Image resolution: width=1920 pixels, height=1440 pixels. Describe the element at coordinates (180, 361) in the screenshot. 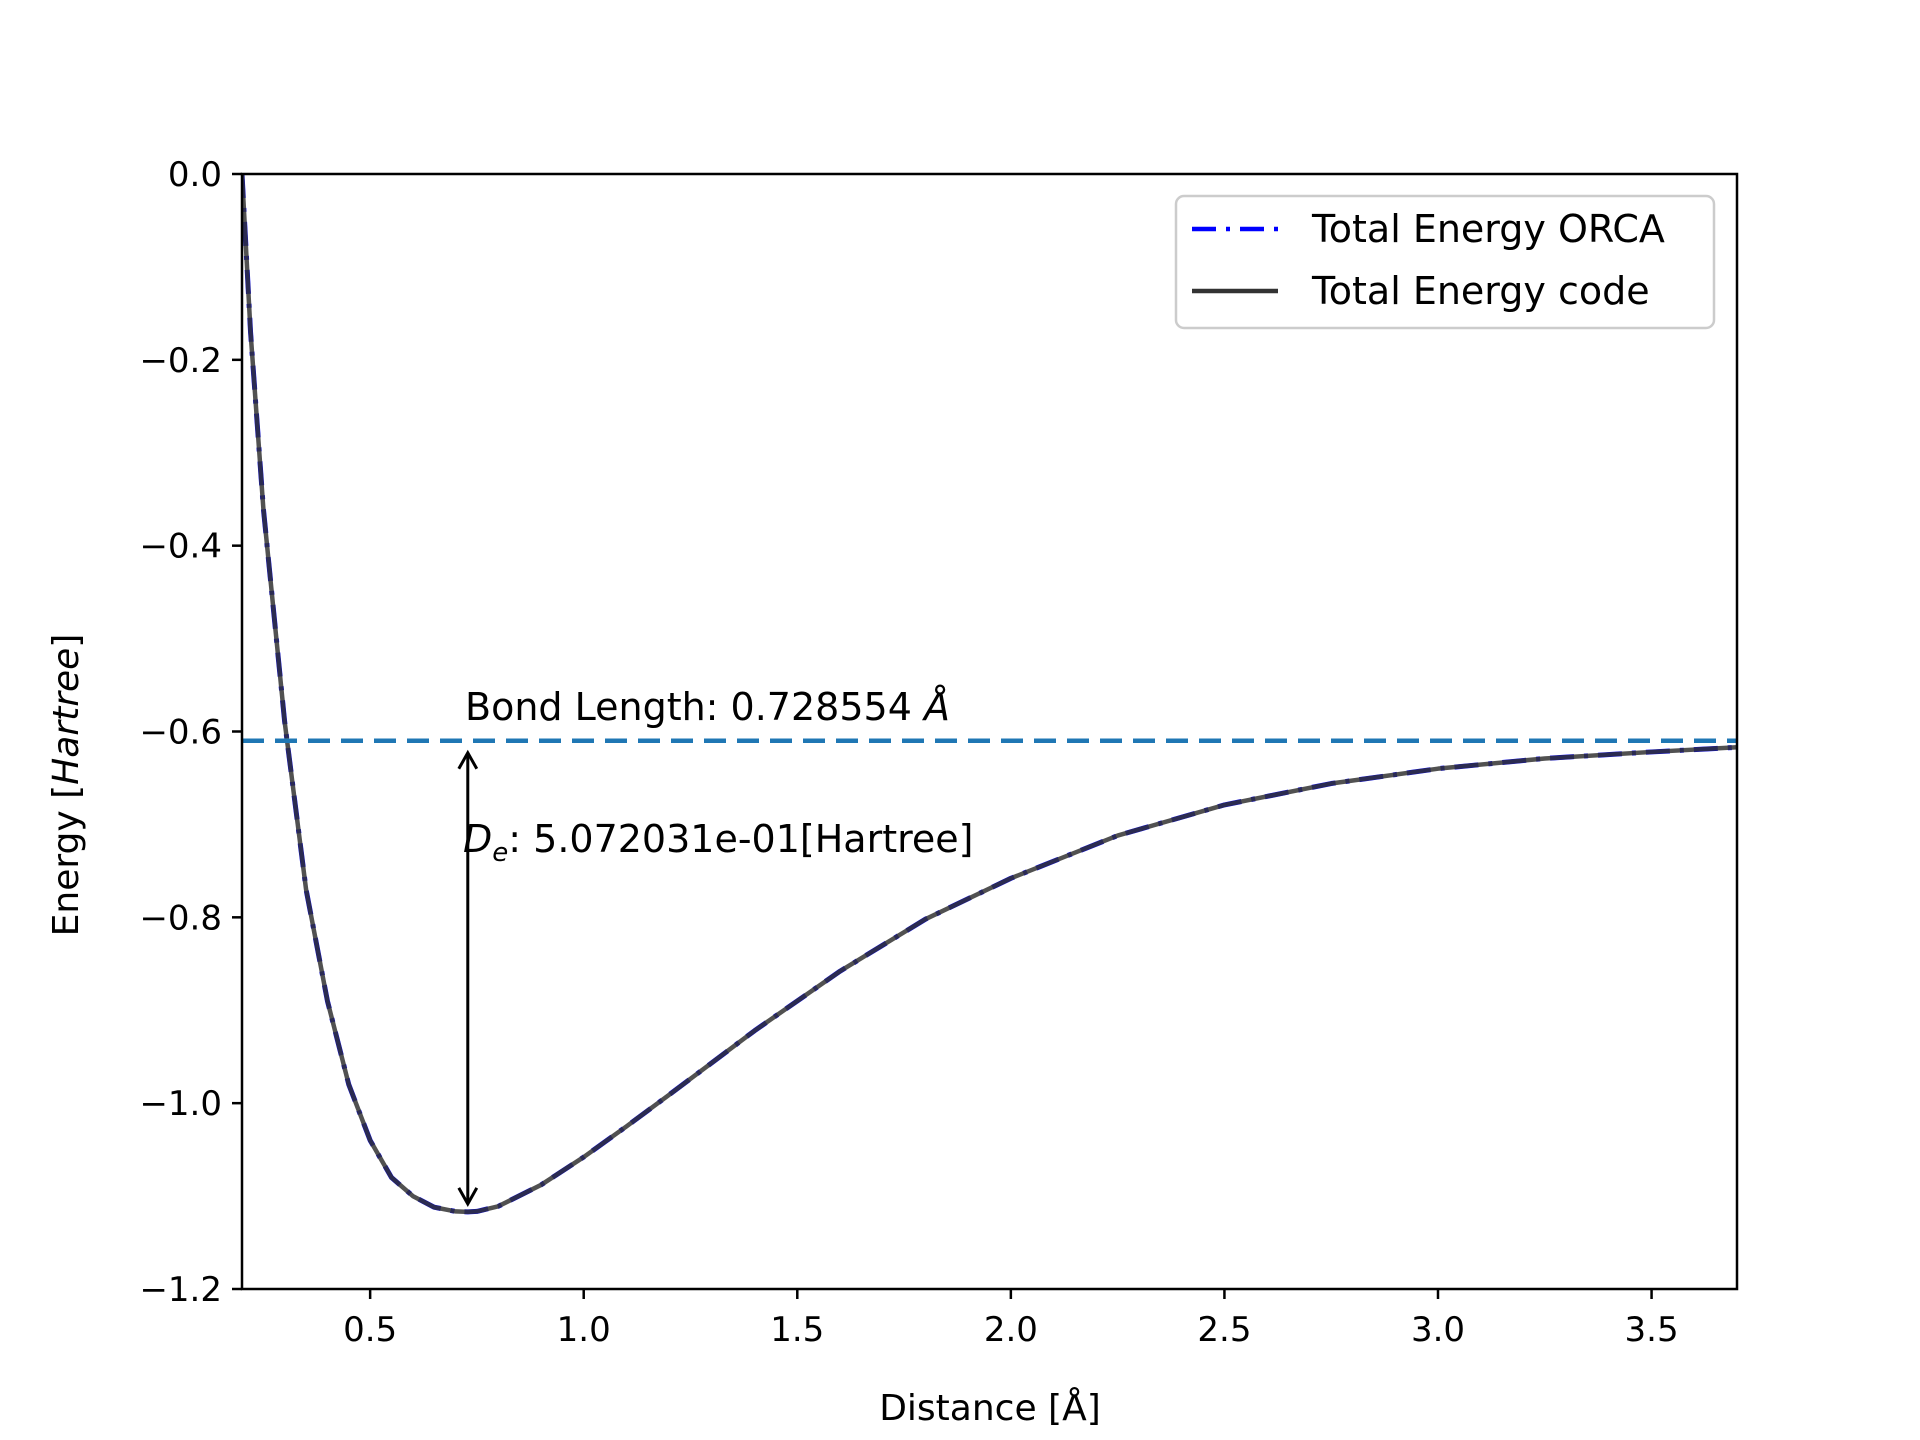

I see `y-tick-label: −0.2` at that location.